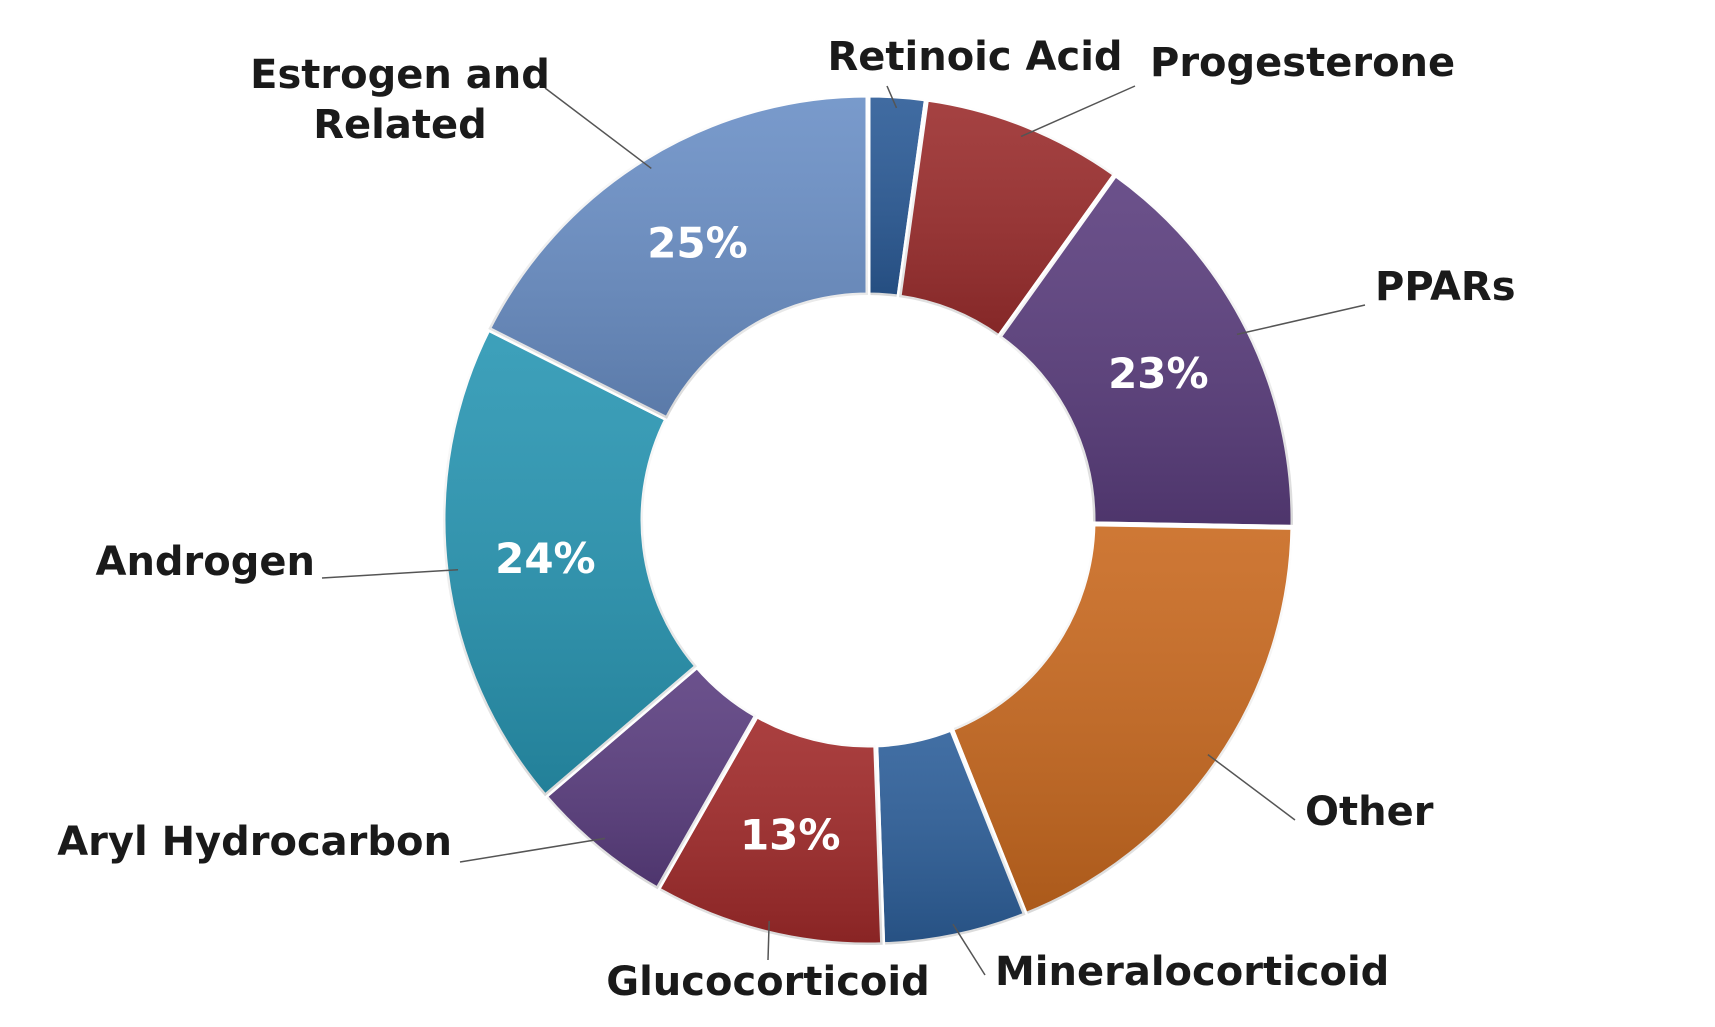 The height and width of the screenshot is (1027, 1715). What do you see at coordinates (1301, 320) in the screenshot?
I see `leader-ppars` at bounding box center [1301, 320].